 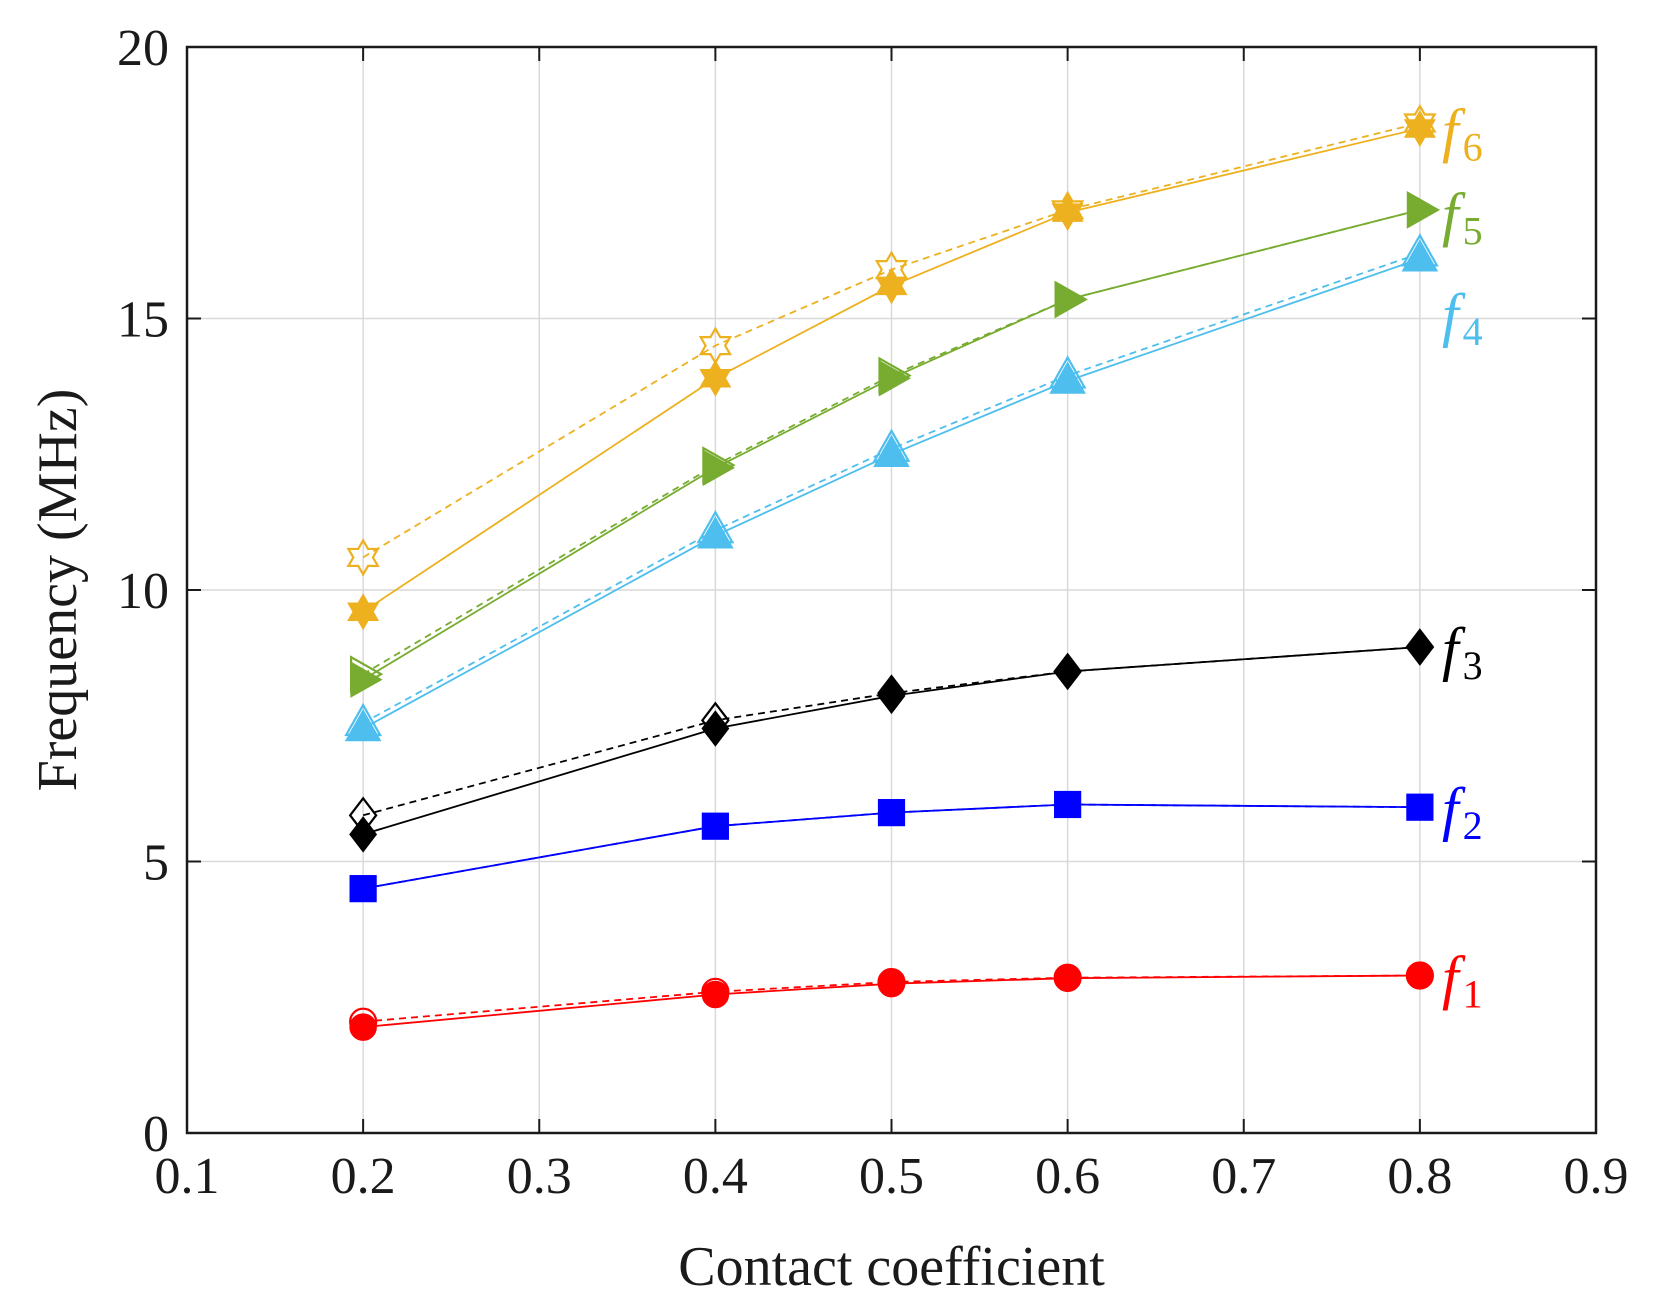 I want to click on series-label-subscript: 1, so click(x=1473, y=994).